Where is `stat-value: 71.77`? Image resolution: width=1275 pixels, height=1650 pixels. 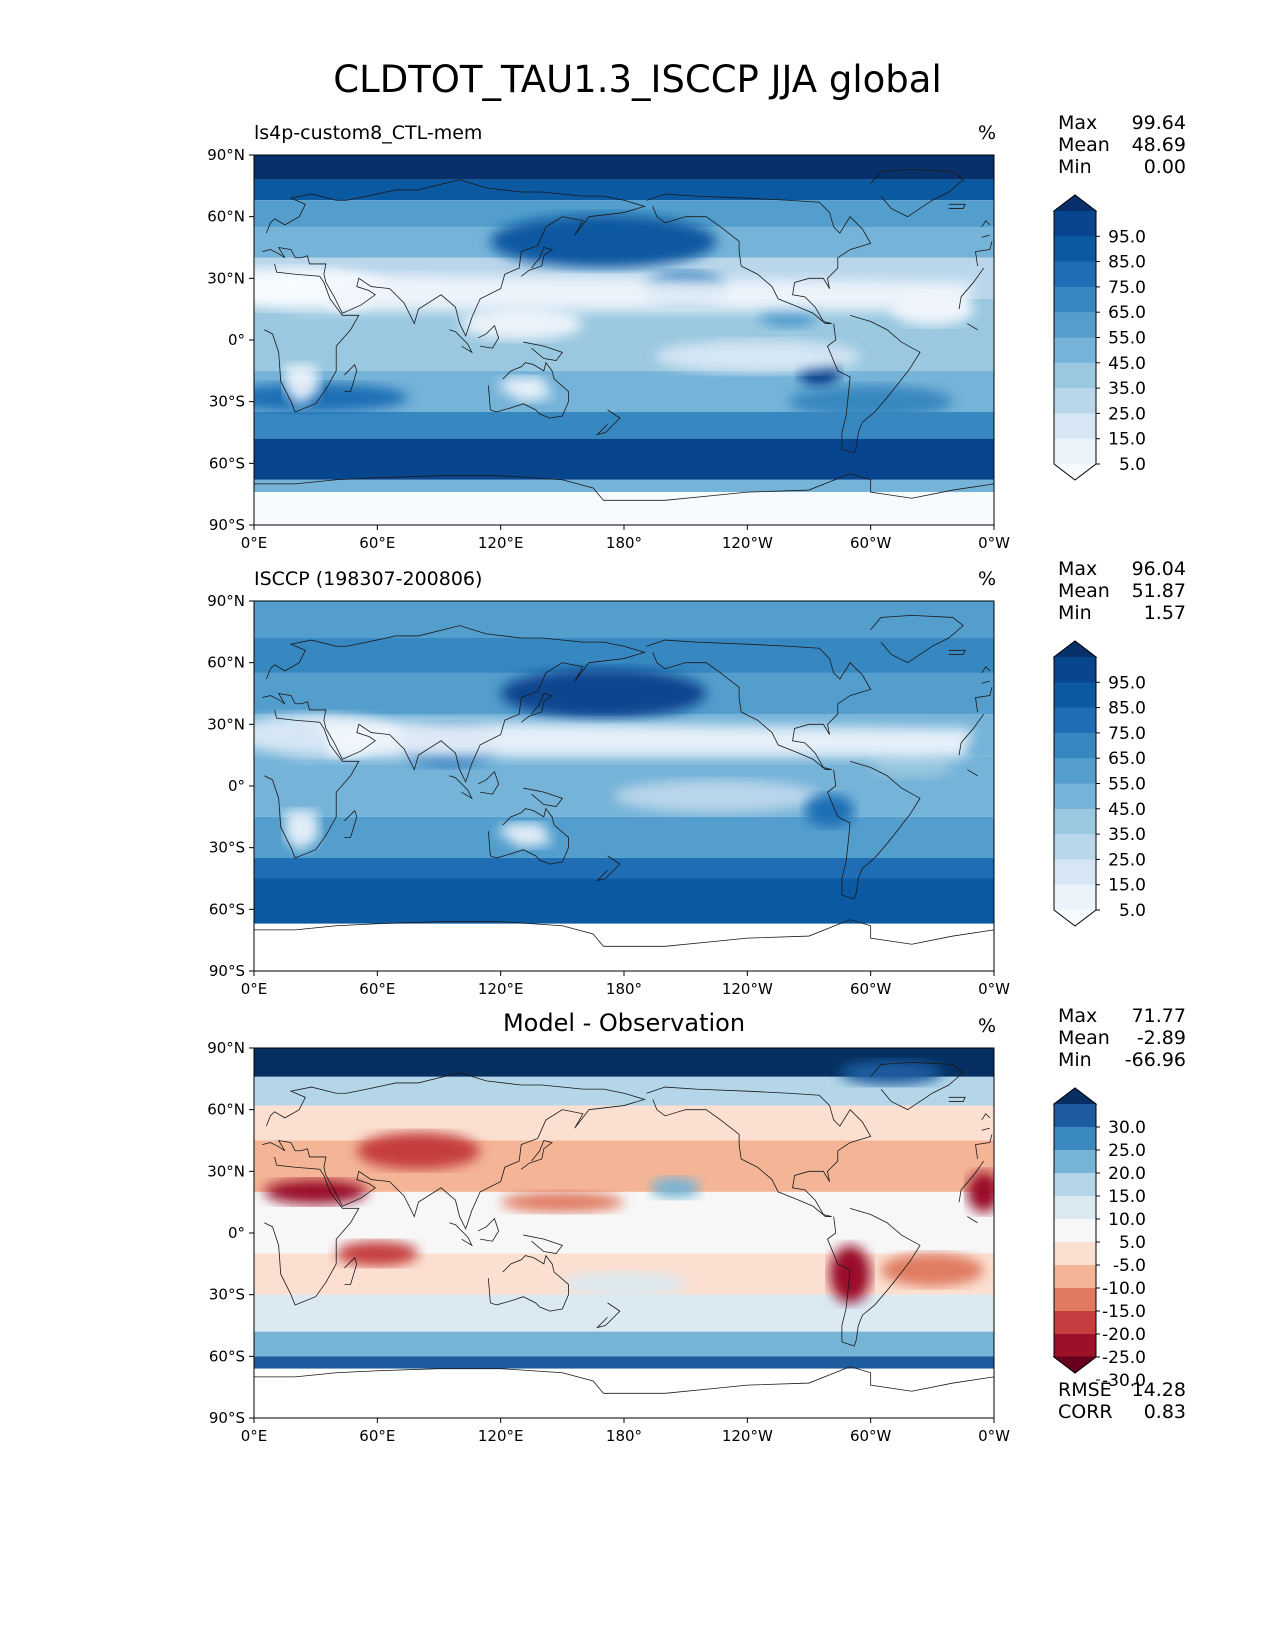 stat-value: 71.77 is located at coordinates (1158, 1016).